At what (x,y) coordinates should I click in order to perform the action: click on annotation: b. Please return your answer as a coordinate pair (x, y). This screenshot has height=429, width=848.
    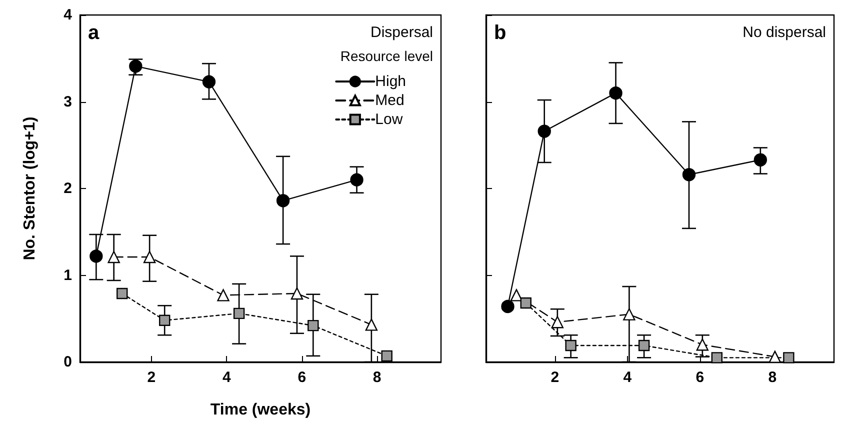
    Looking at the image, I should click on (500, 33).